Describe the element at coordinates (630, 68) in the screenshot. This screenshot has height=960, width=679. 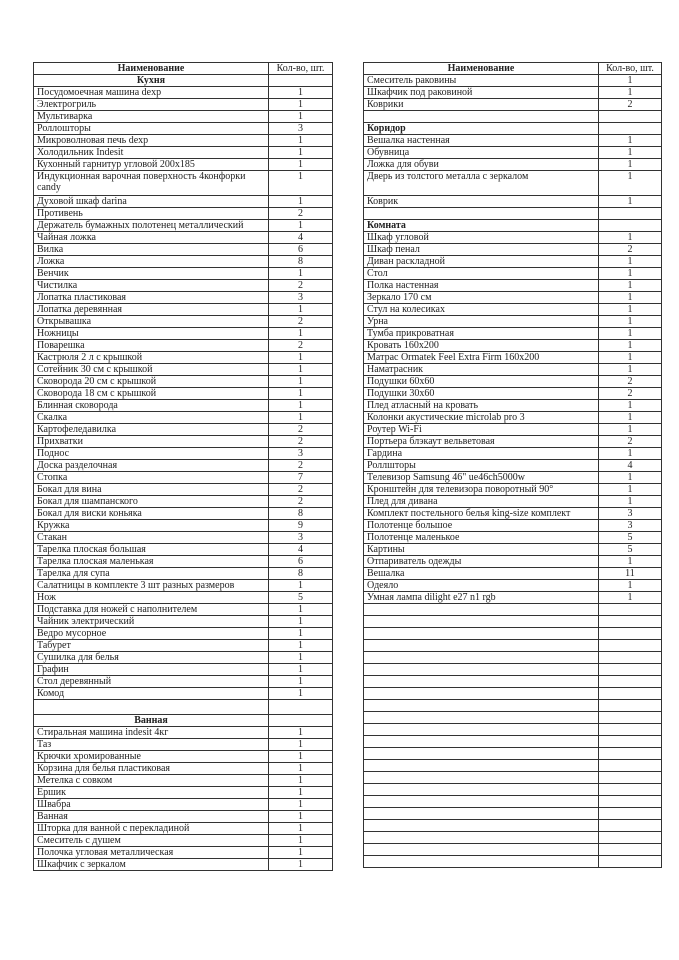
I see `header-qty: Кол-во, шт.` at that location.